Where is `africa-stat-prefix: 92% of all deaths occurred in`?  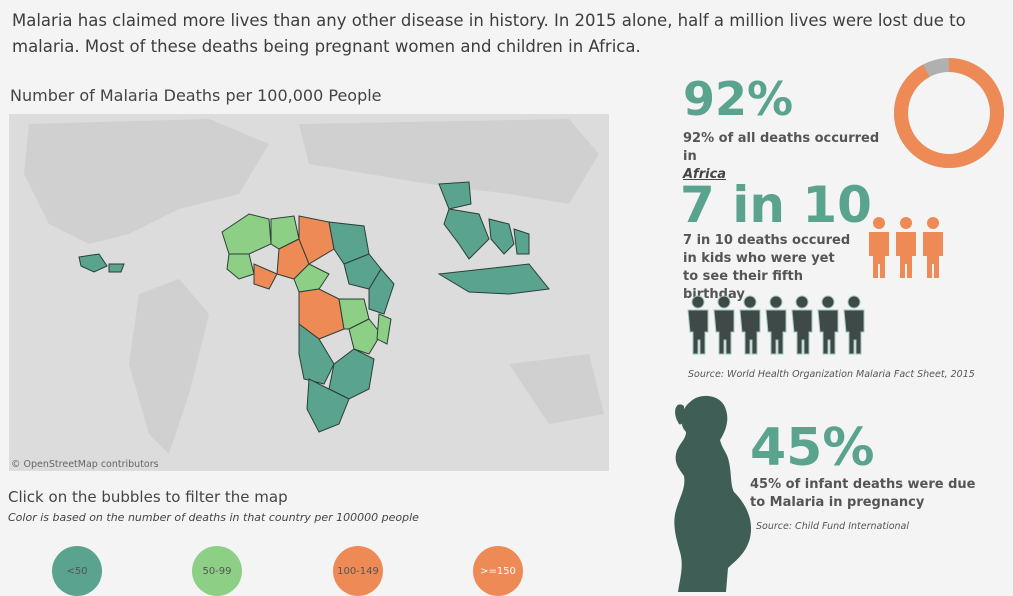 africa-stat-prefix: 92% of all deaths occurred in is located at coordinates (781, 147).